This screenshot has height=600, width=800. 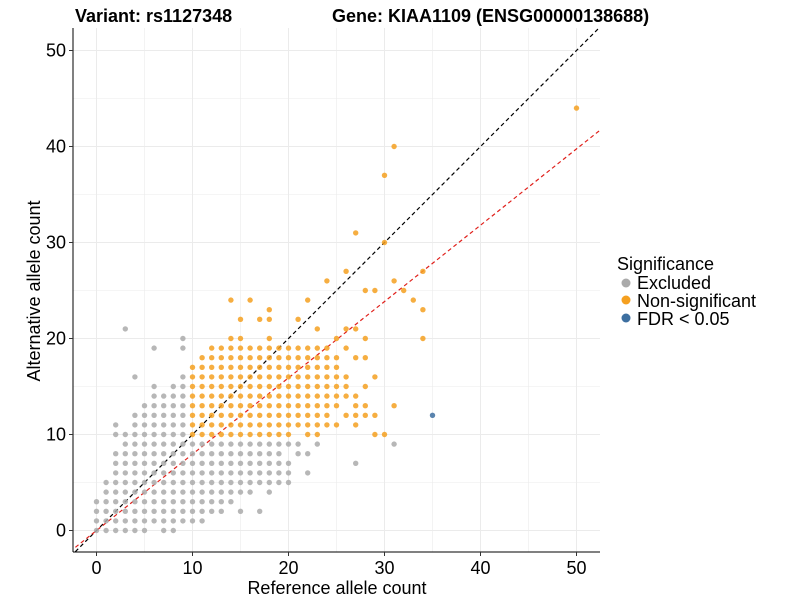 What do you see at coordinates (192, 568) in the screenshot?
I see `x-tick-label: 10` at bounding box center [192, 568].